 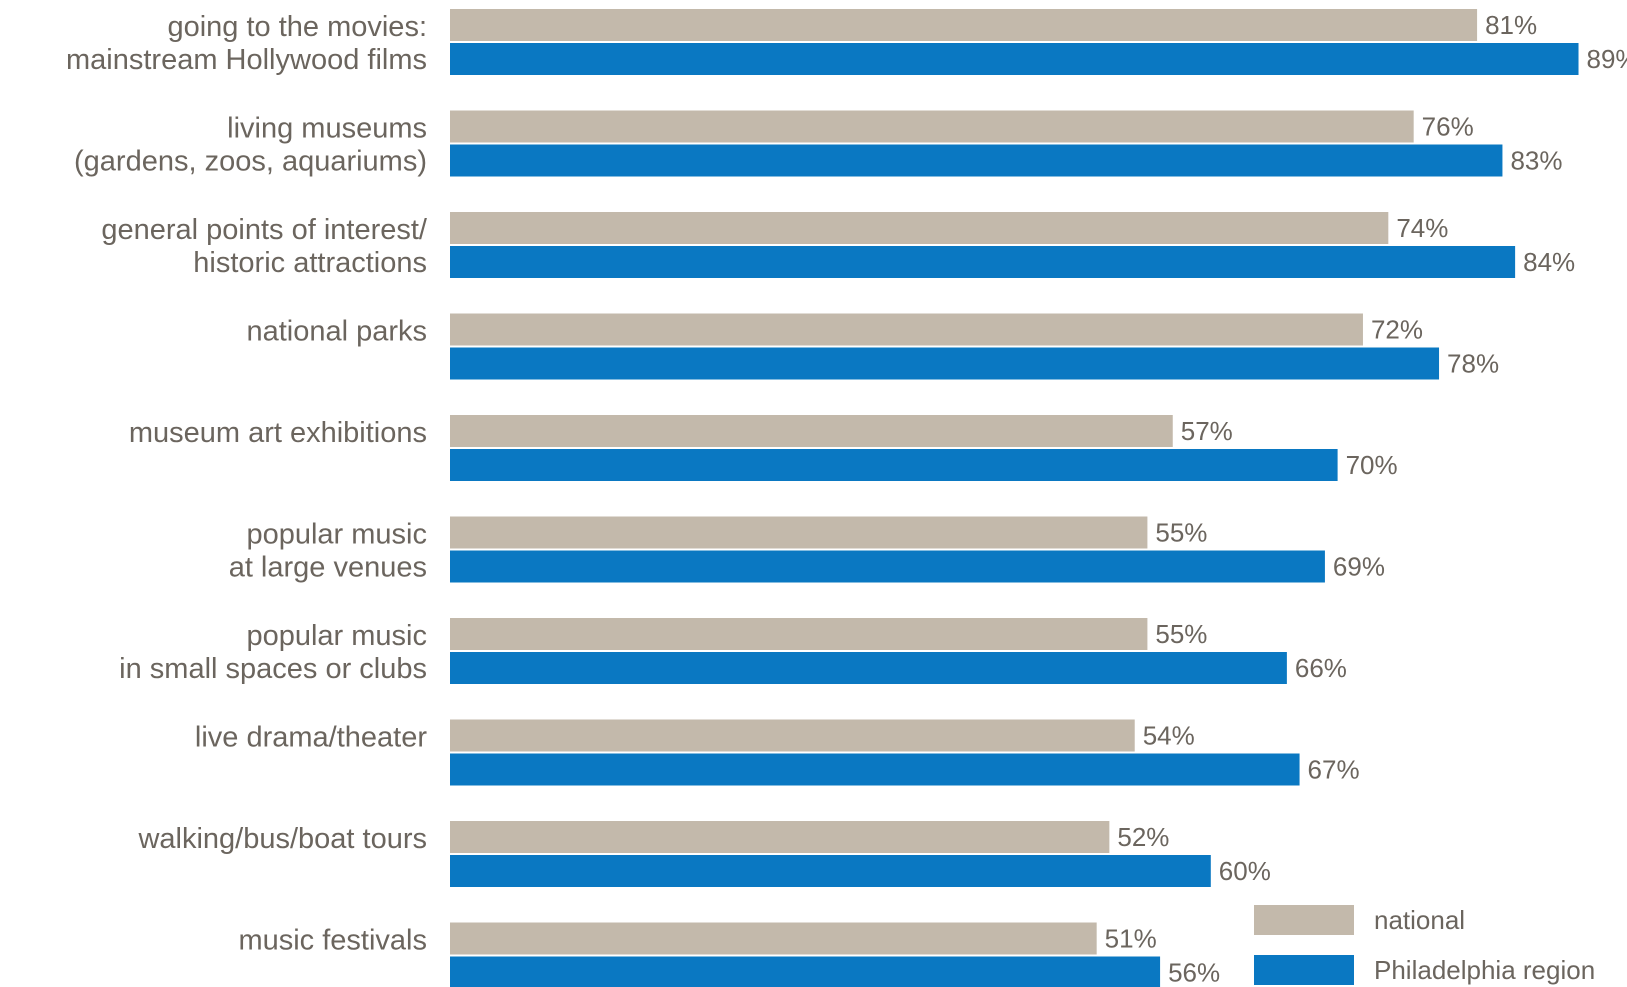 What do you see at coordinates (336, 636) in the screenshot?
I see `category-label-6-line-0: popular music` at bounding box center [336, 636].